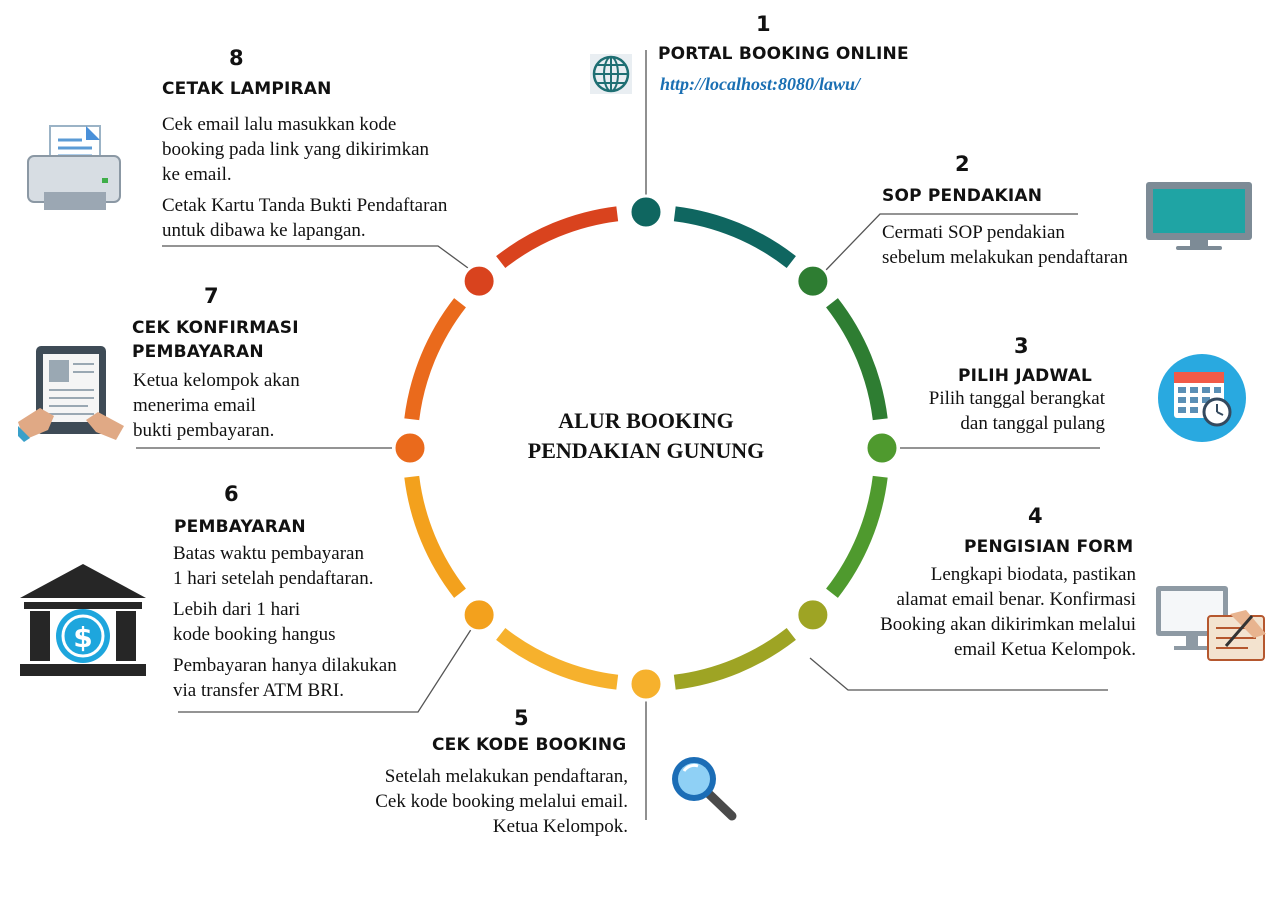 The width and height of the screenshot is (1280, 904). I want to click on step-8-heading: CETAK LAMPIRAN, so click(247, 89).